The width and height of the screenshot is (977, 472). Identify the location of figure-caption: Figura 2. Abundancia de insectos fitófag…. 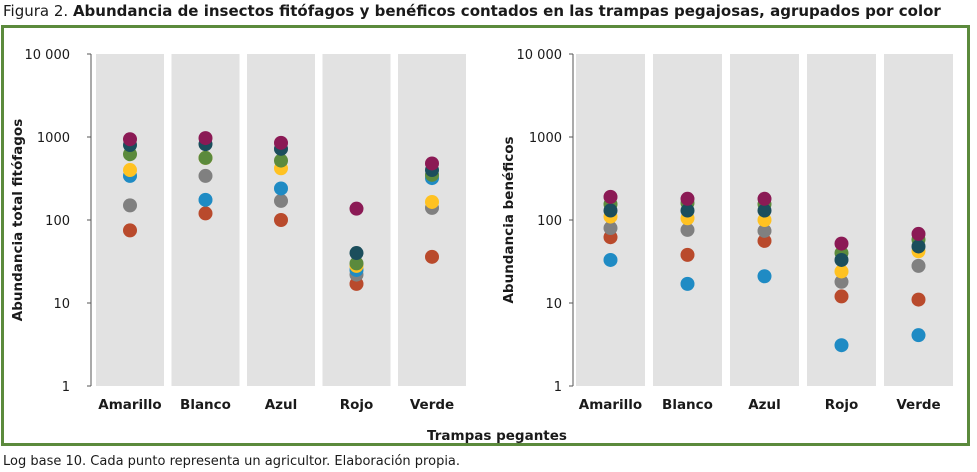
(472, 11).